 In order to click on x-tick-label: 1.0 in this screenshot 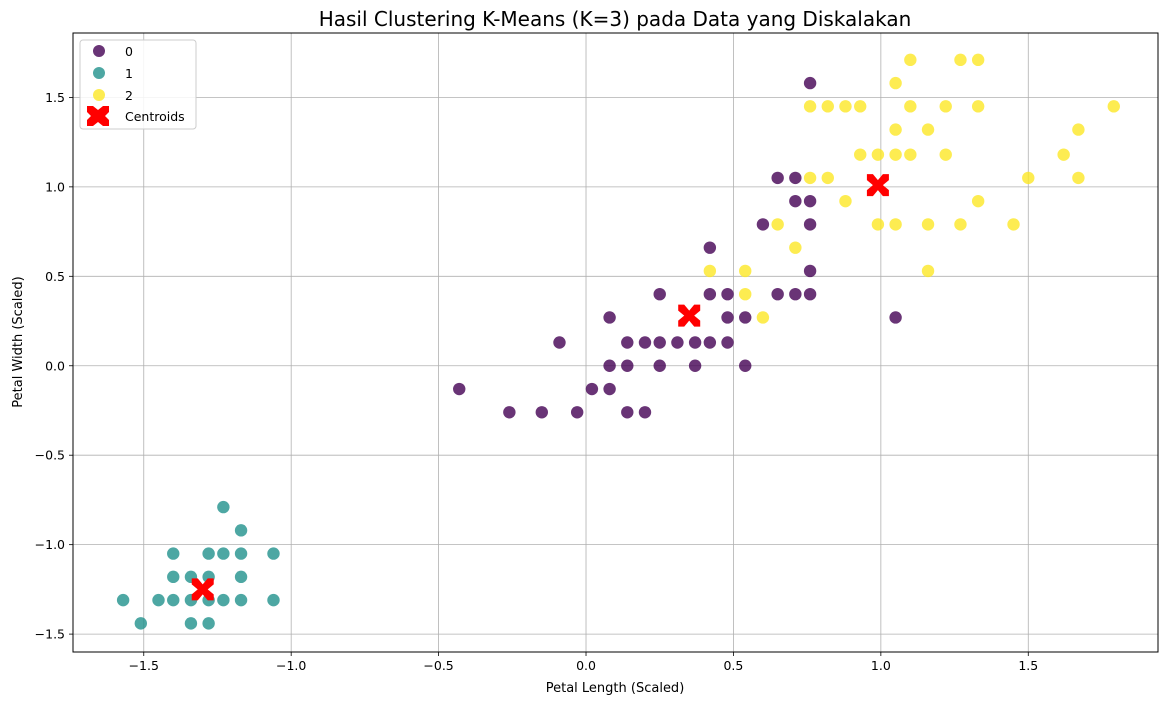, I will do `click(881, 665)`.